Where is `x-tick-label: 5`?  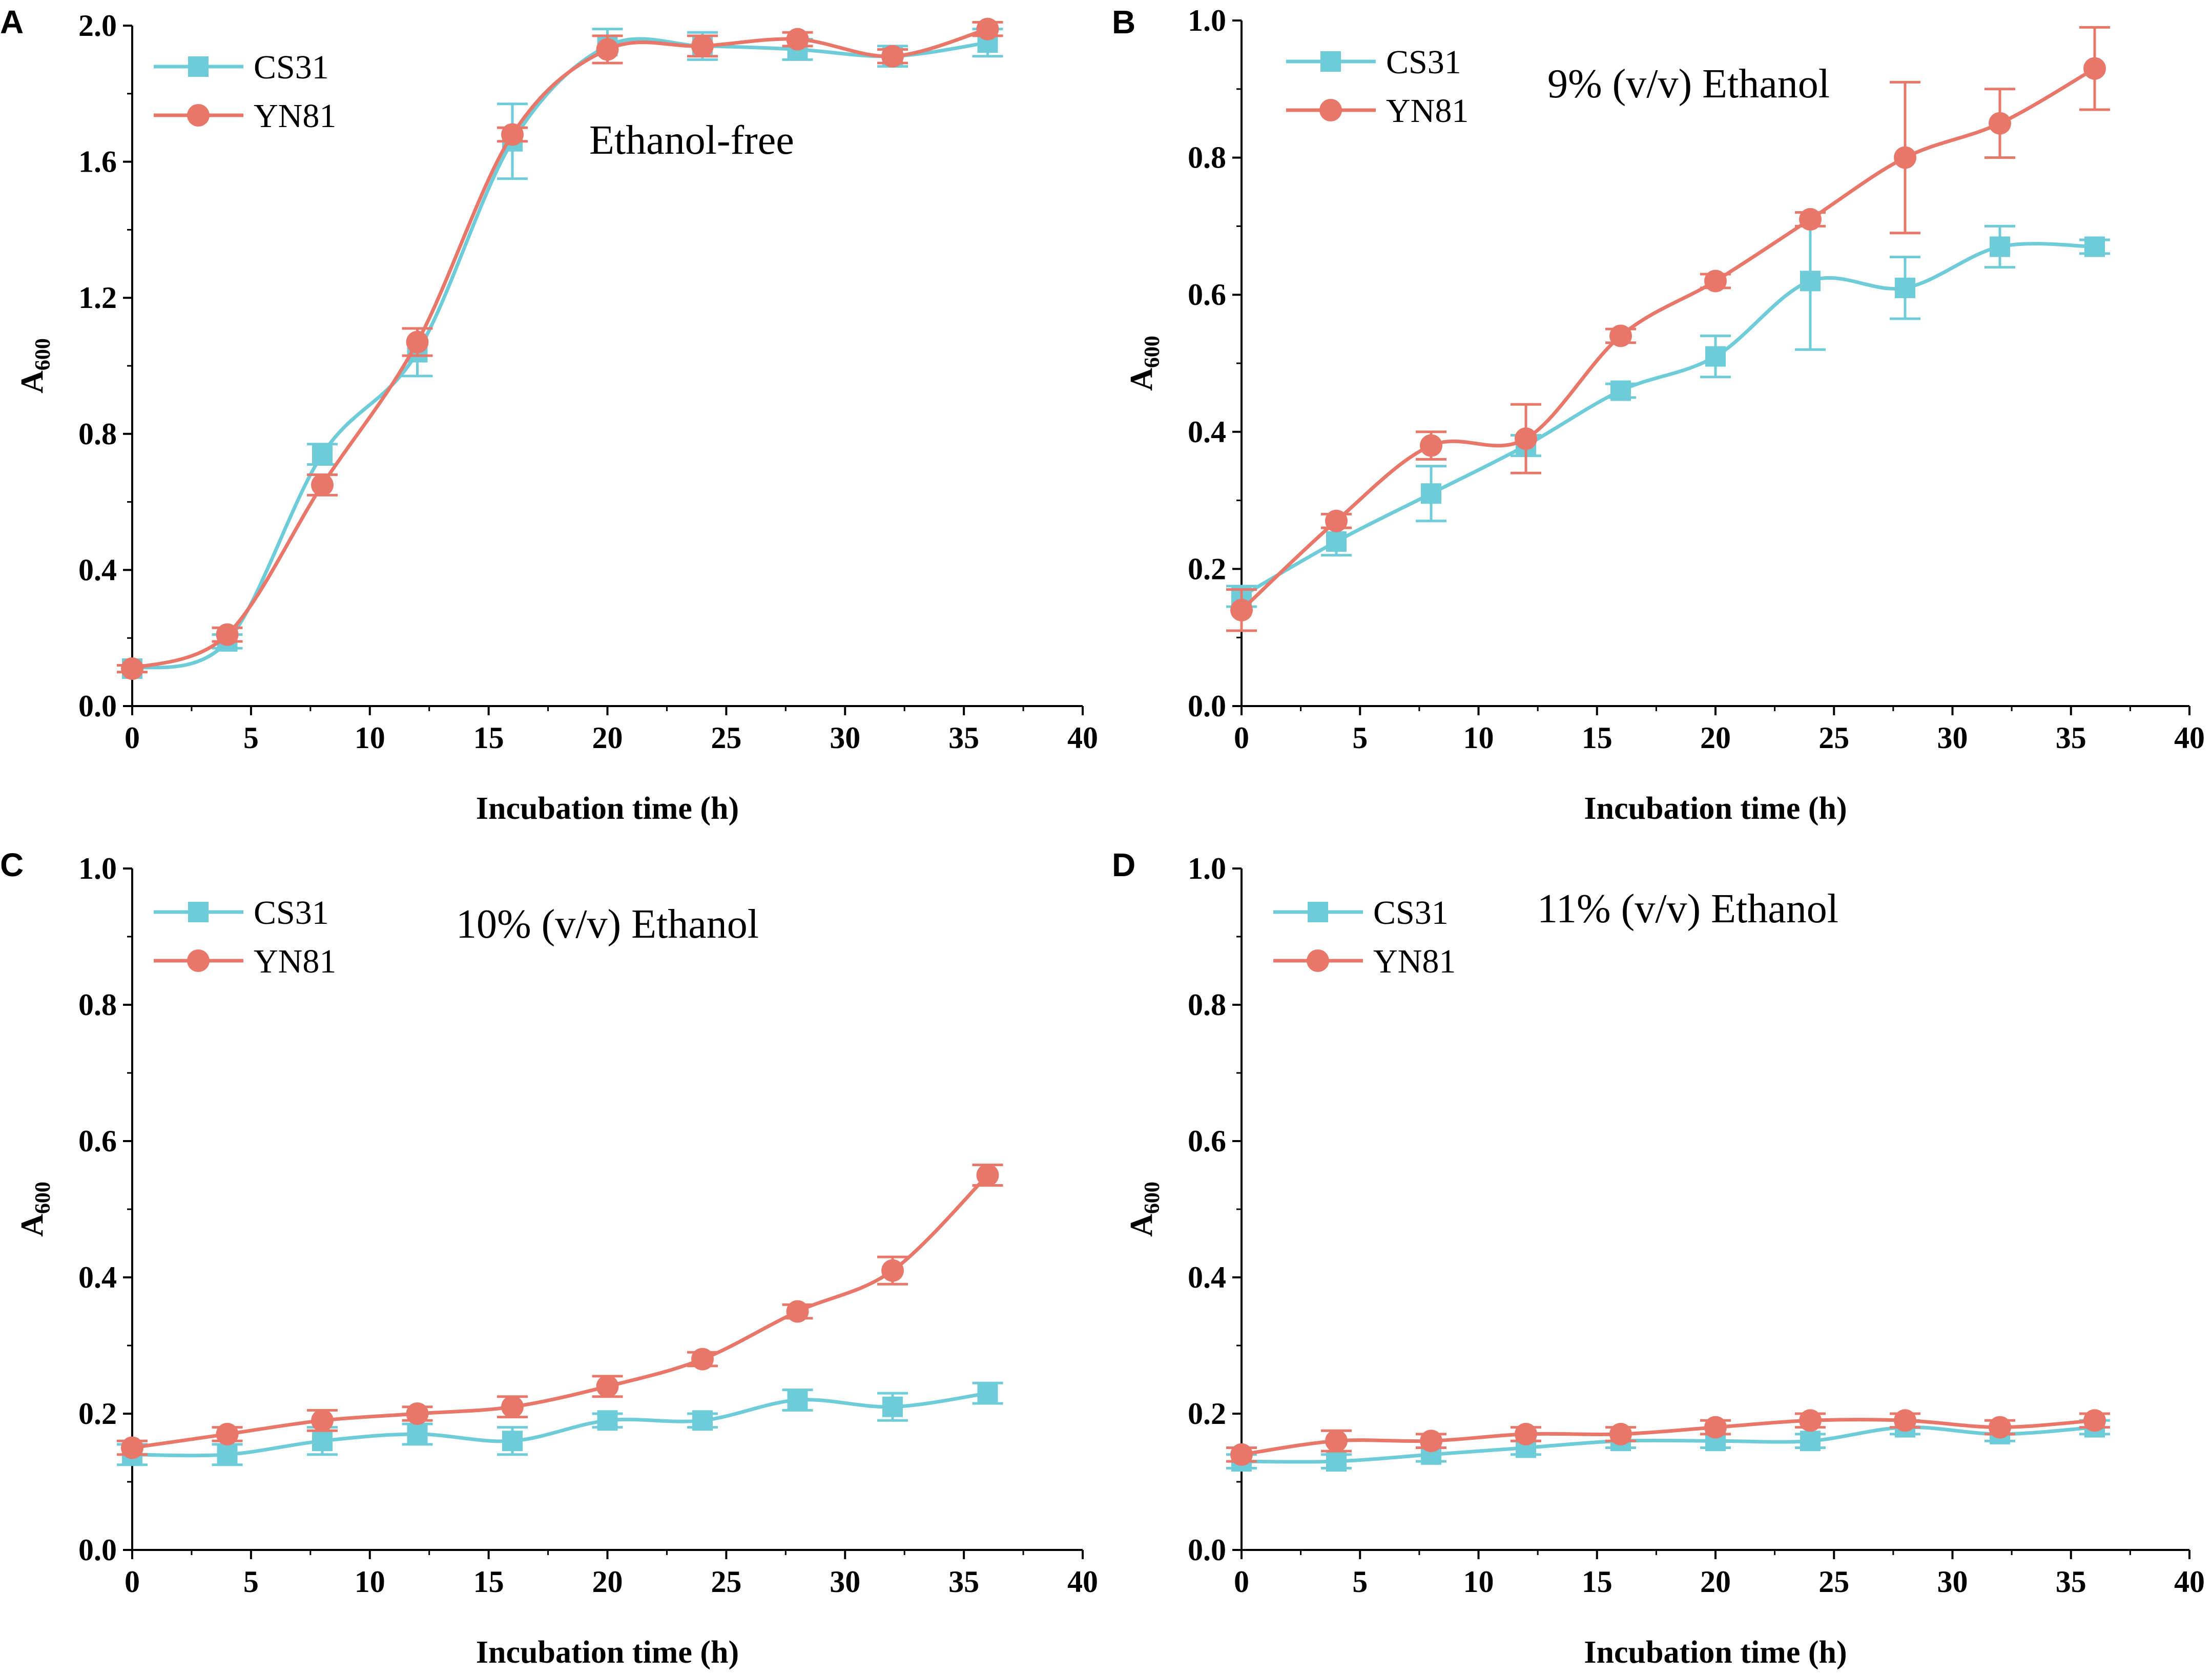 x-tick-label: 5 is located at coordinates (251, 738).